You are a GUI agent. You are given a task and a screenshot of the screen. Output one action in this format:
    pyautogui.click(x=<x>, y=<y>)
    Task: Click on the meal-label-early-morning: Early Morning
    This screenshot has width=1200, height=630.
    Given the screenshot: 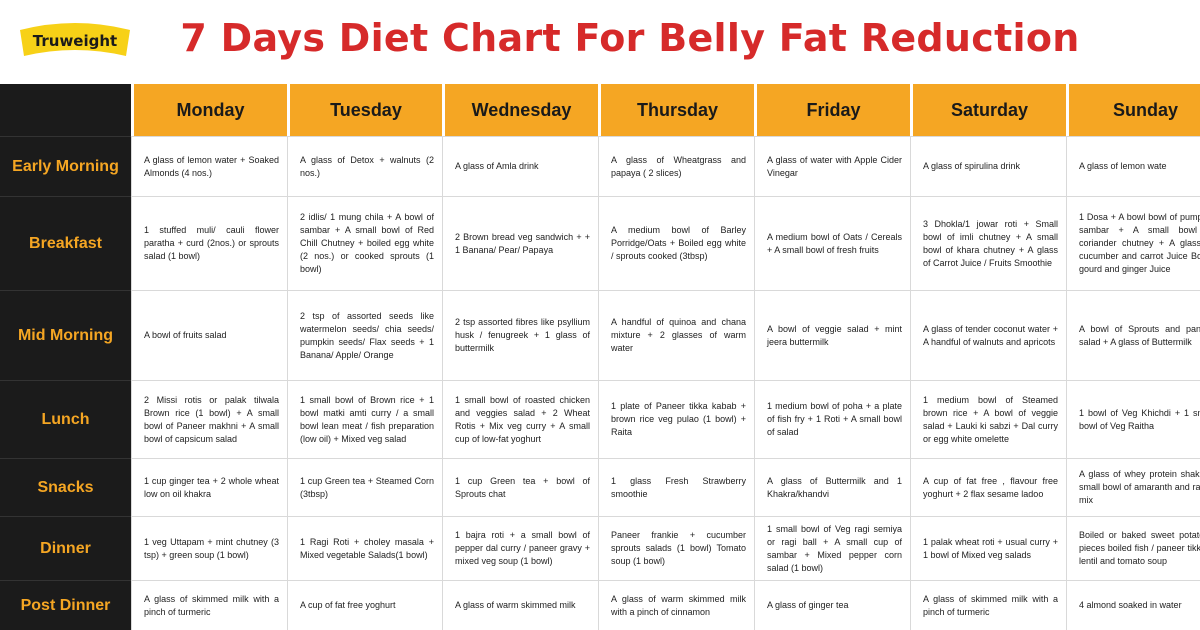 What is the action you would take?
    pyautogui.click(x=65, y=166)
    